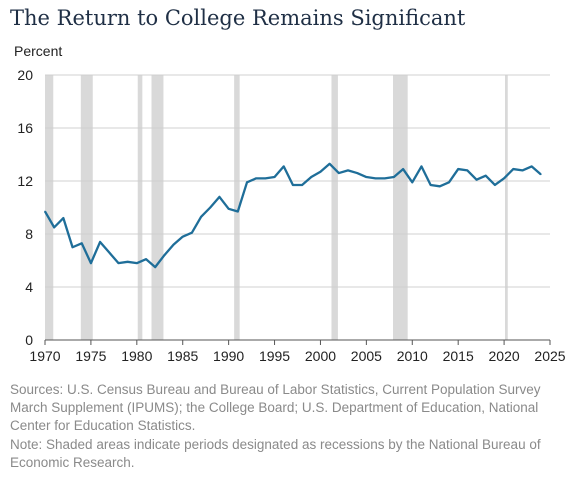 This screenshot has height=488, width=580. What do you see at coordinates (549, 356) in the screenshot?
I see `x-tick-label: 2025` at bounding box center [549, 356].